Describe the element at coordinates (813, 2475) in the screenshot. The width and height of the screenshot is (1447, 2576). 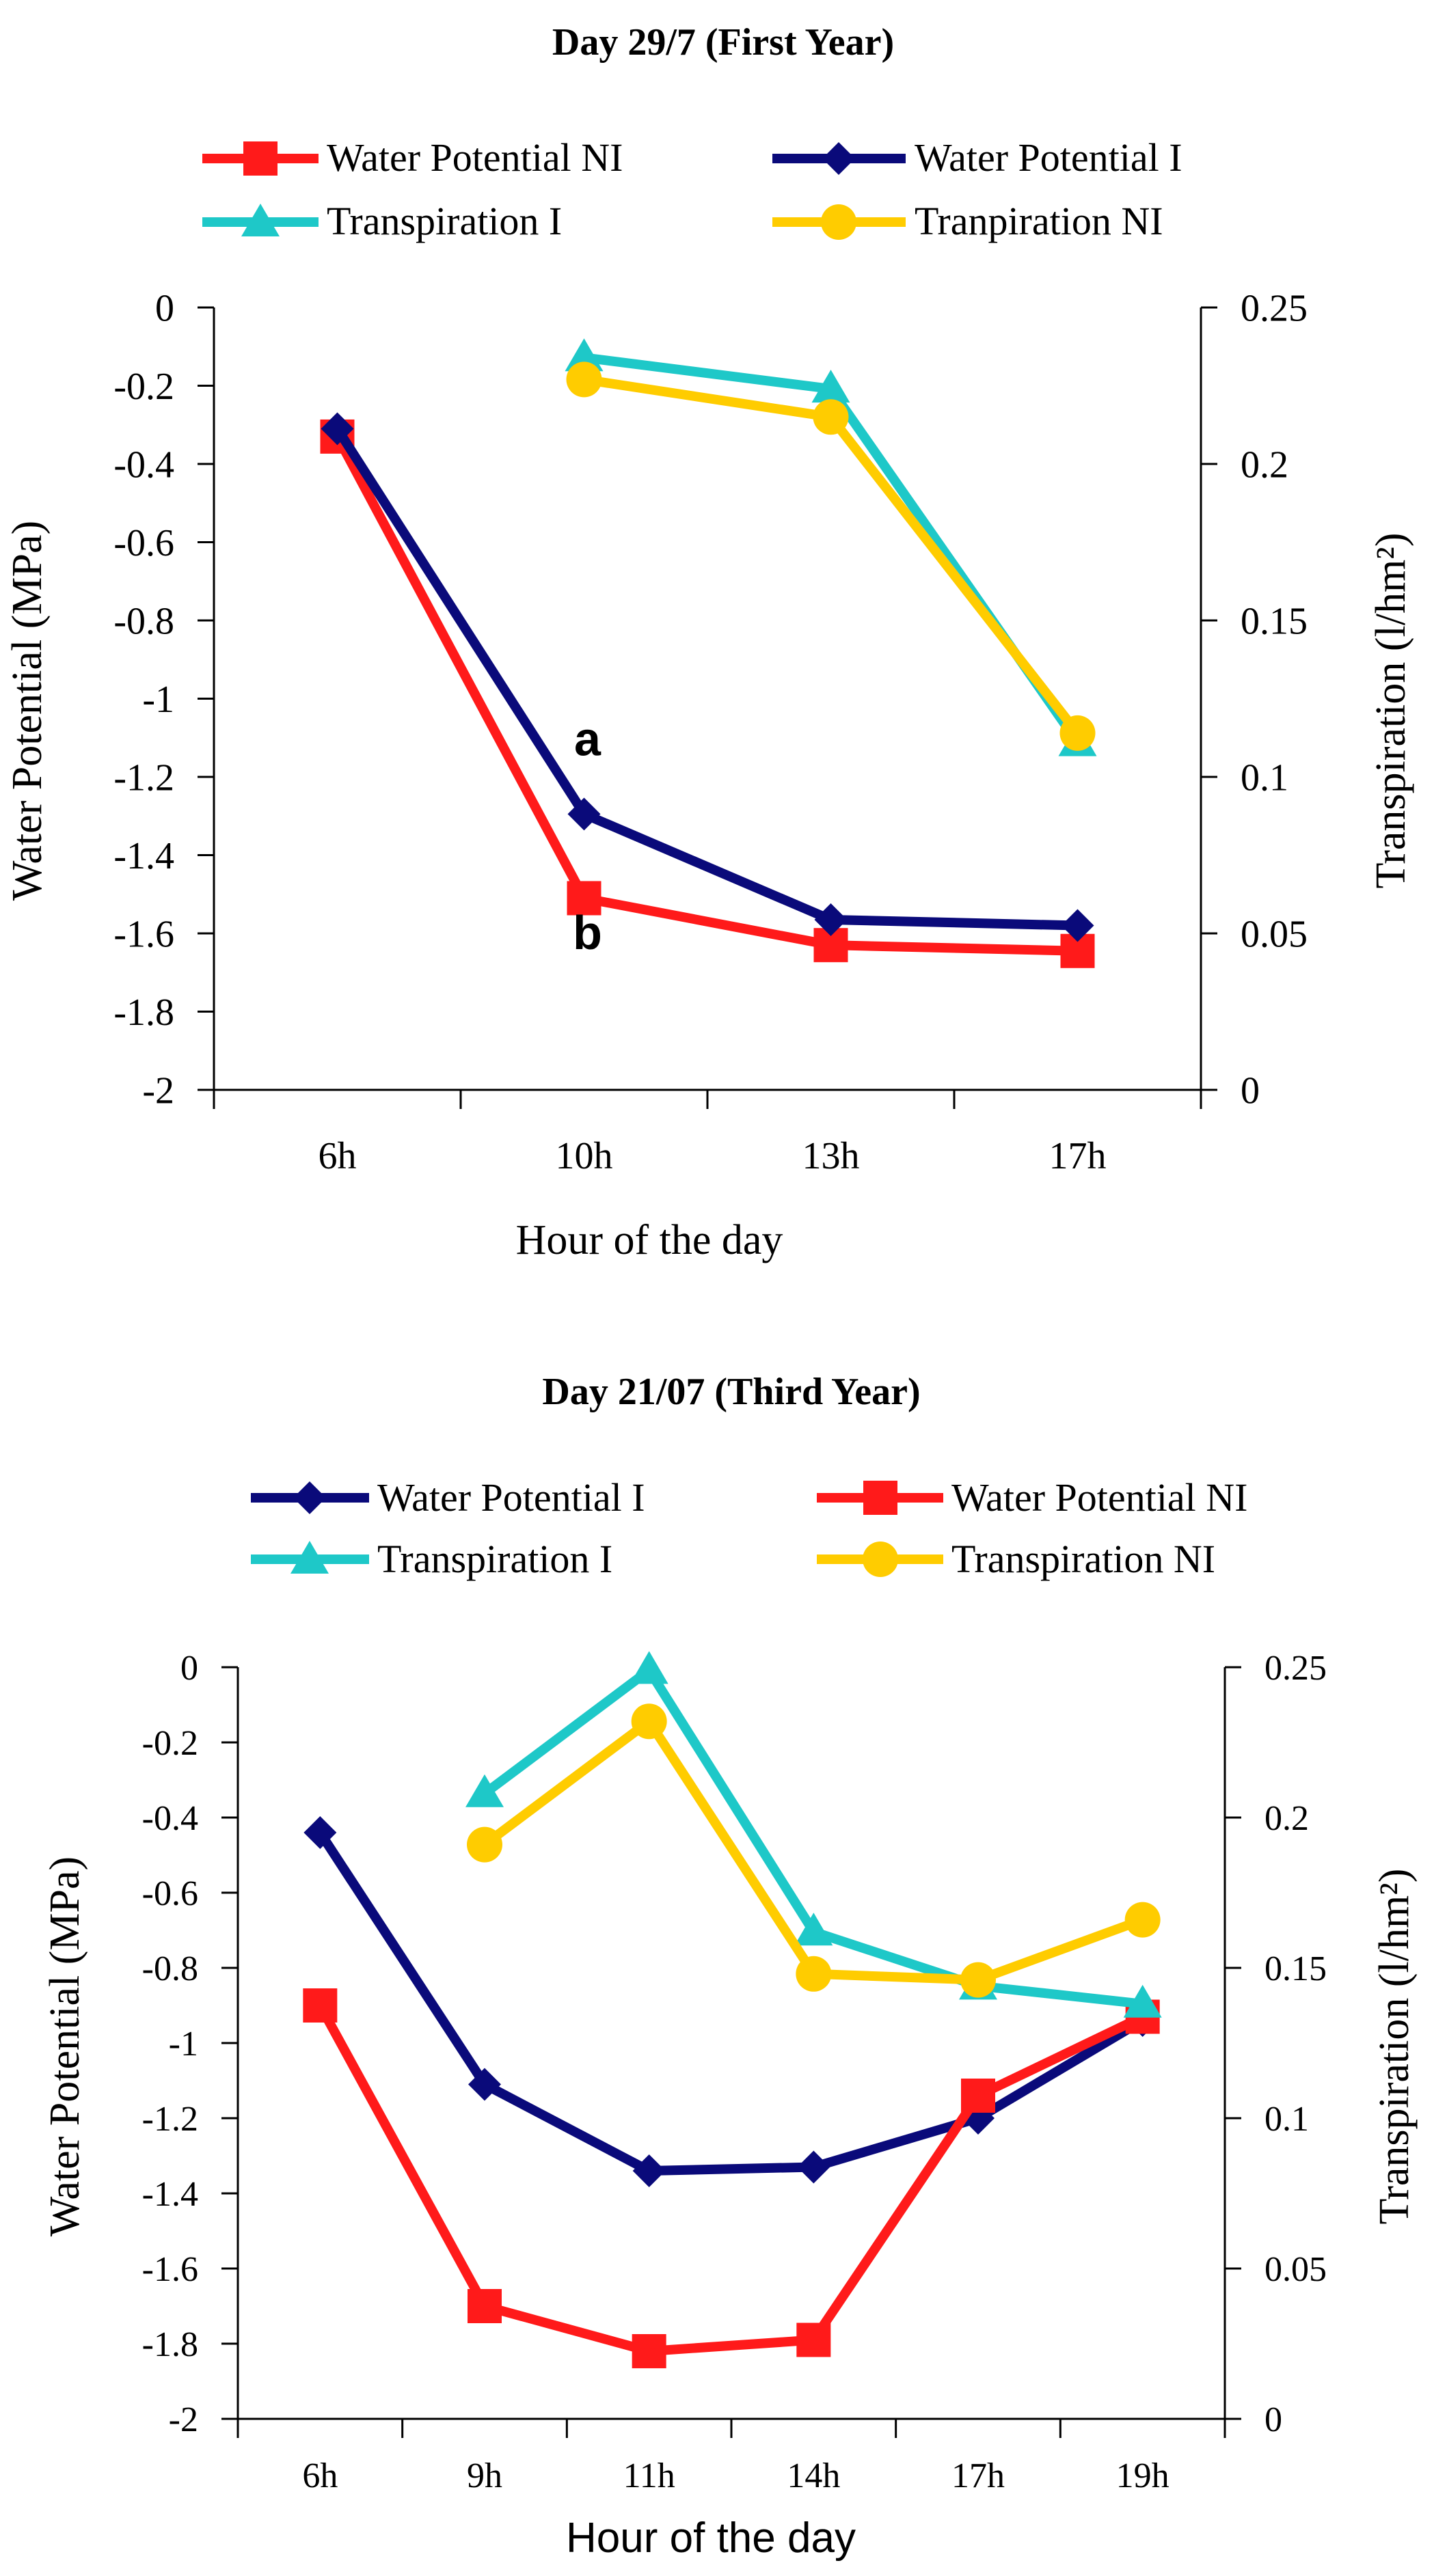
I see `x-tick-label: 14h` at that location.